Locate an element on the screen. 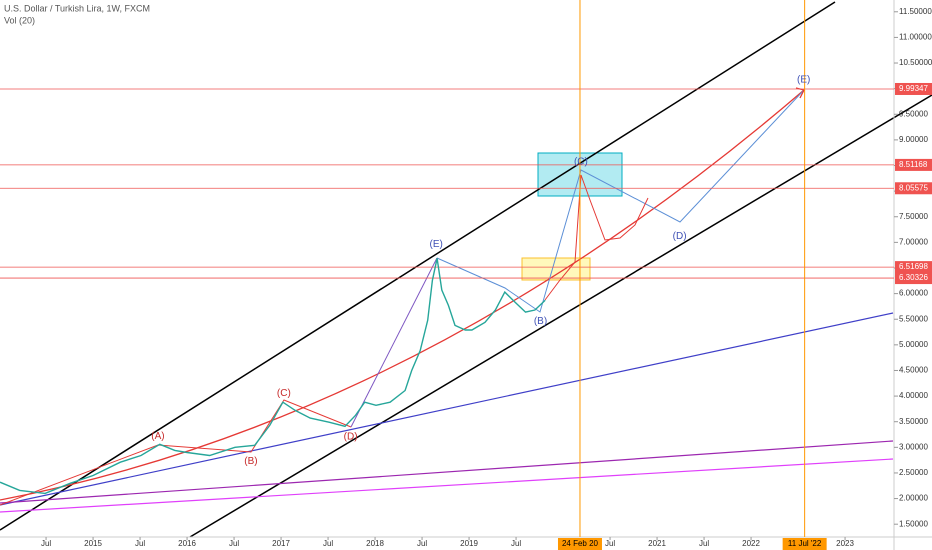 The width and height of the screenshot is (932, 550). y-tick-label: 3.00000 is located at coordinates (913, 446).